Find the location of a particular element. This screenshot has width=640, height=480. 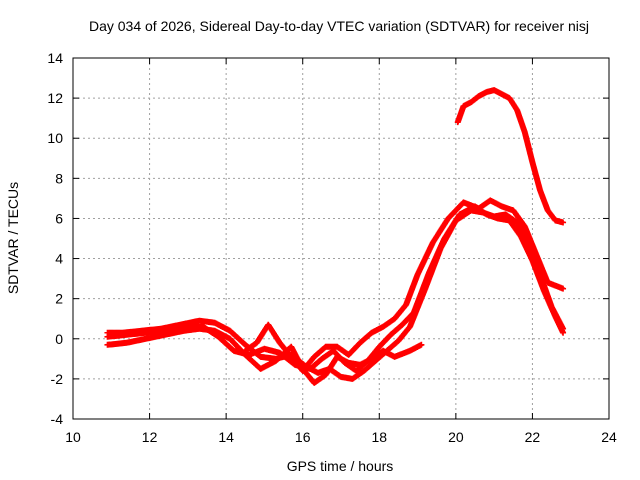

x-tick-label: 14 is located at coordinates (226, 437).